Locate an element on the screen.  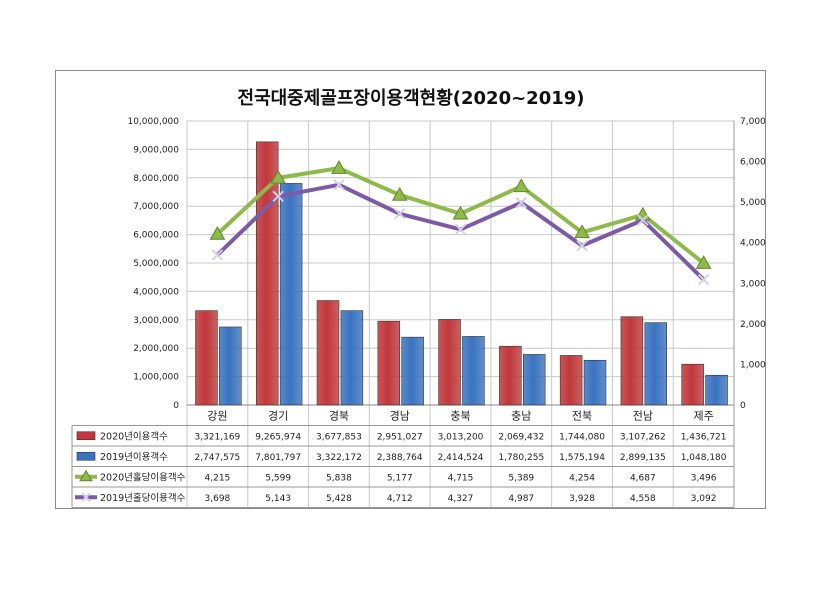
category-label: 전남 is located at coordinates (643, 415).